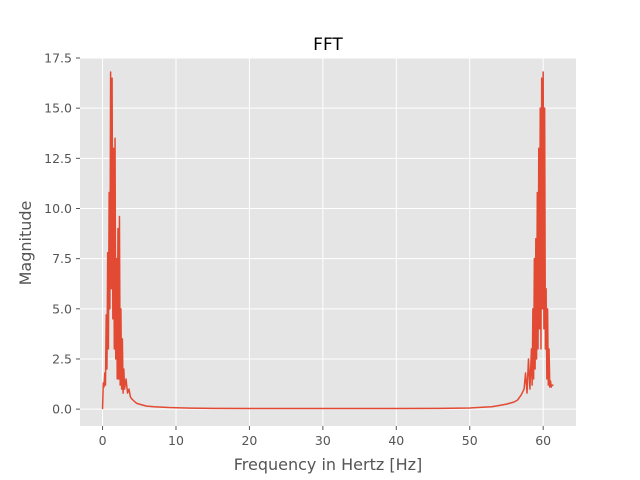  I want to click on y-axis-label: Magnitude, so click(25, 243).